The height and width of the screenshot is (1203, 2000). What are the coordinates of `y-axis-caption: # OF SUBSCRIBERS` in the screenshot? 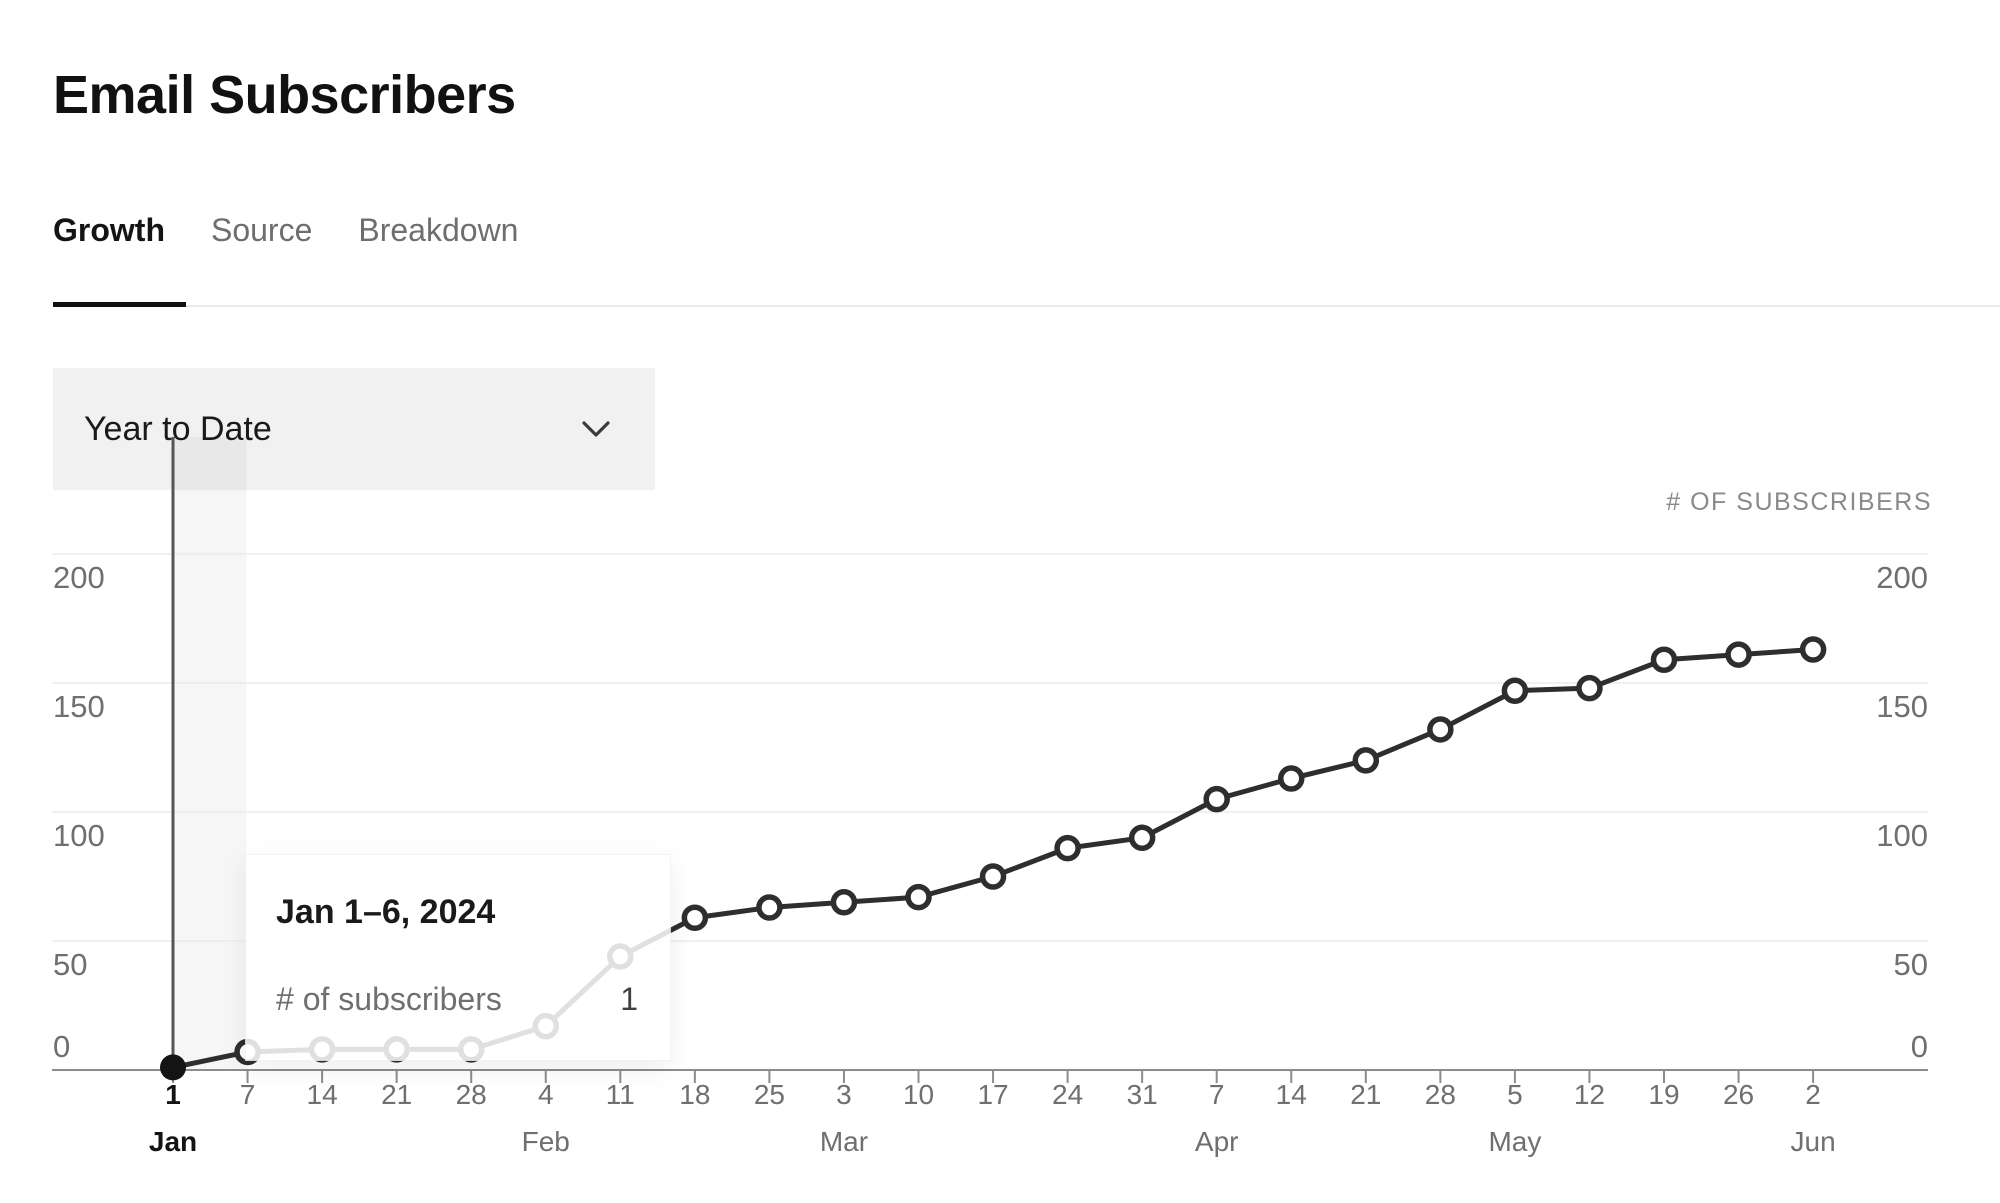 It's located at (1799, 502).